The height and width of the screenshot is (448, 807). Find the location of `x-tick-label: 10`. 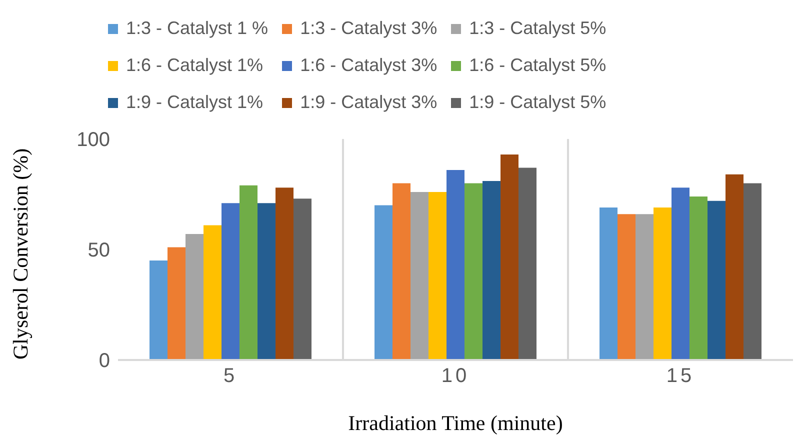

x-tick-label: 10 is located at coordinates (455, 376).